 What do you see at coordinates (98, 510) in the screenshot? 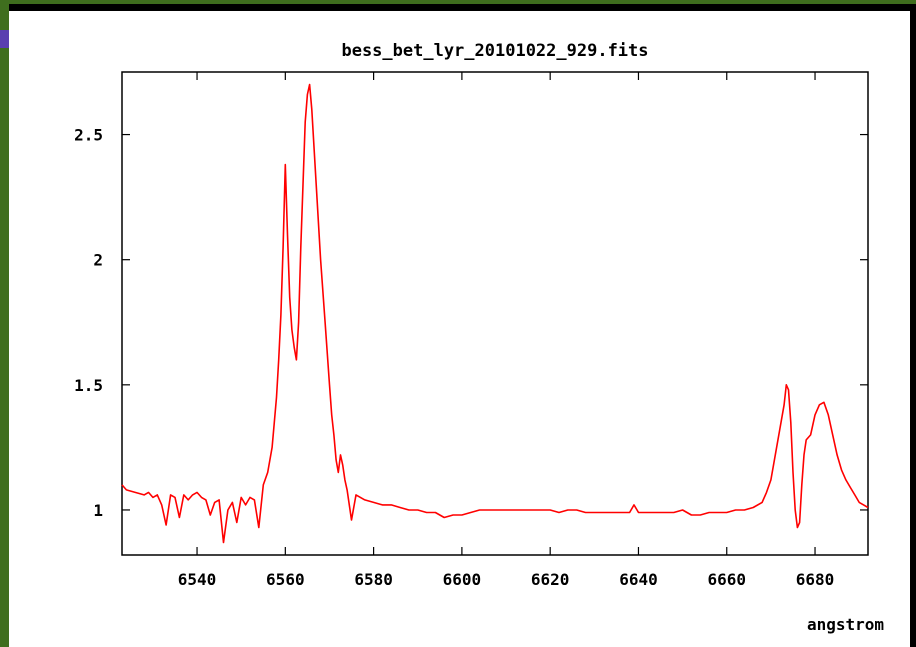
I see `y-tick-label: 1` at bounding box center [98, 510].